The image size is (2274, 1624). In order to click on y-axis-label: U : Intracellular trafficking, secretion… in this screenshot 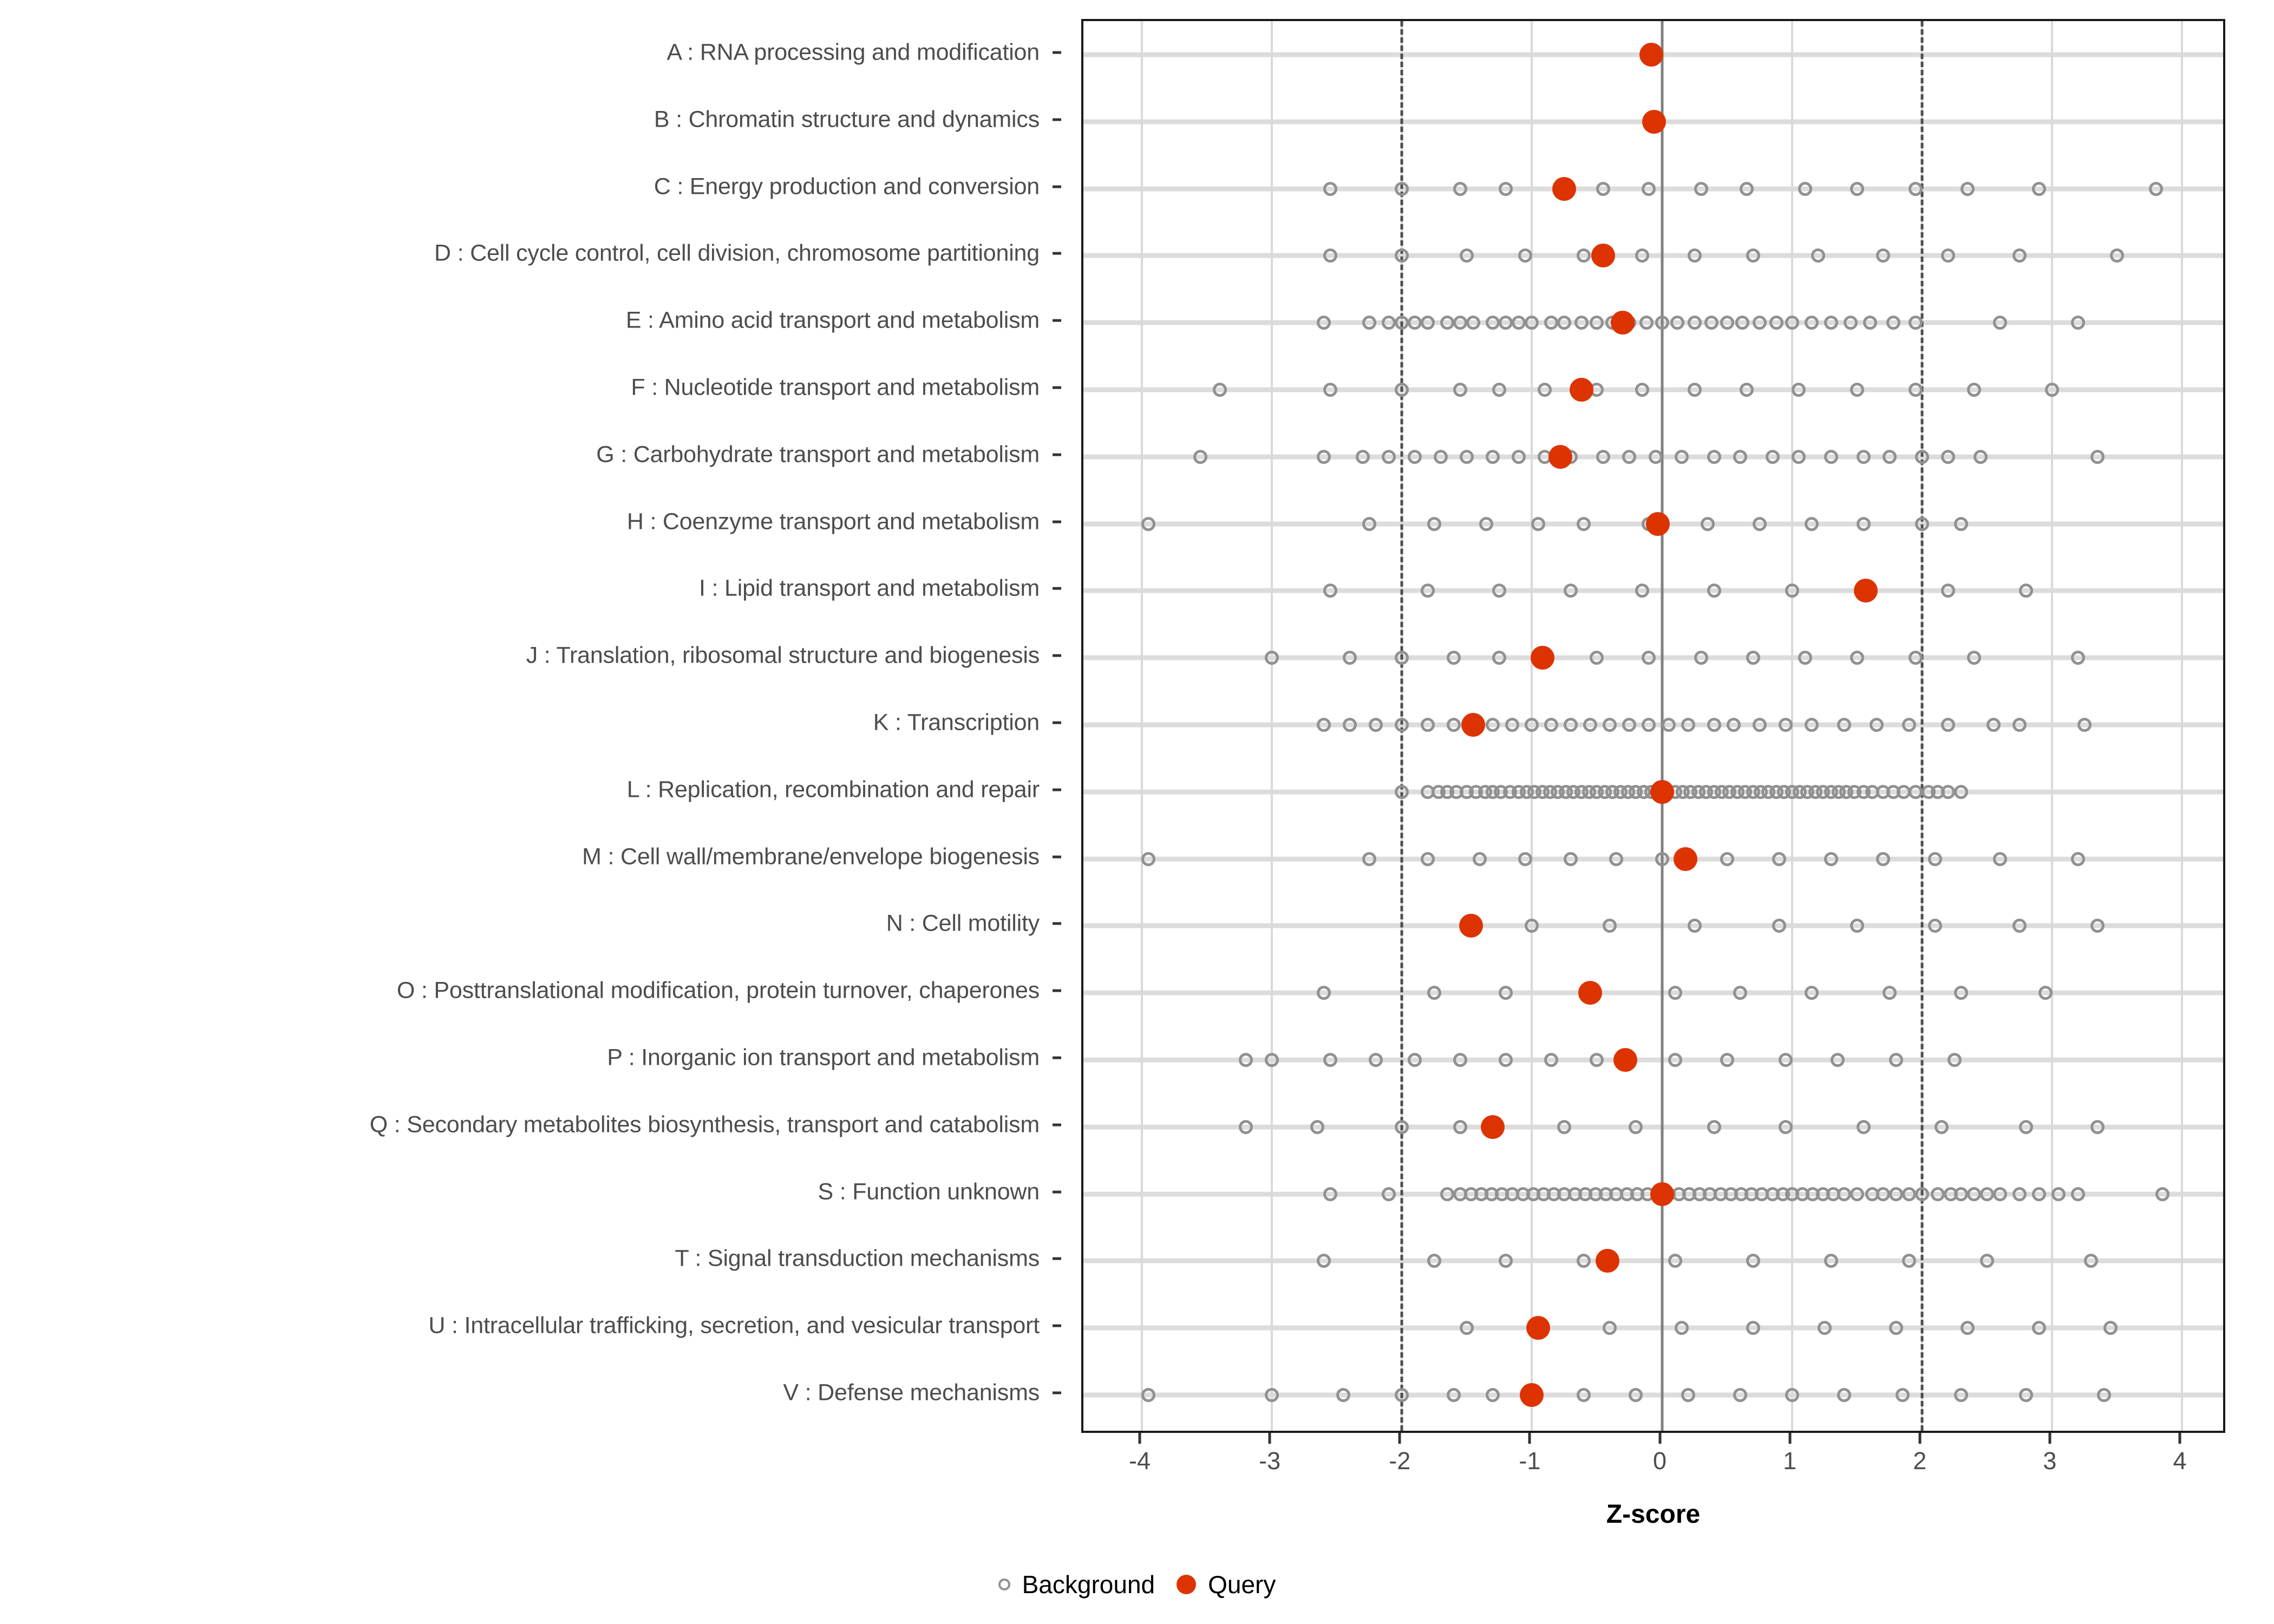, I will do `click(734, 1325)`.